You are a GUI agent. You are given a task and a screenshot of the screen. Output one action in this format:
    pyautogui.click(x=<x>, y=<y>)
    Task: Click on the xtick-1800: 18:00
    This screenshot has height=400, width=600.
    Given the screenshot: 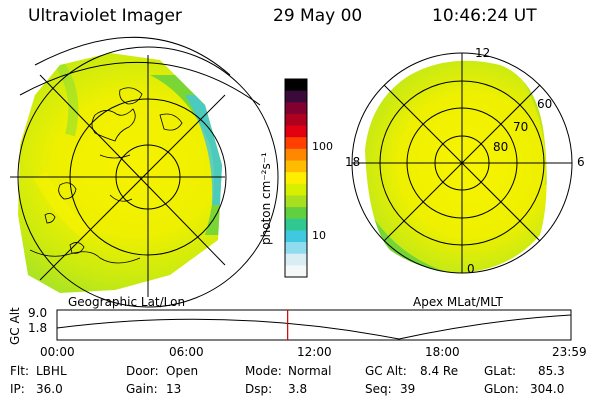 What is the action you would take?
    pyautogui.click(x=442, y=352)
    